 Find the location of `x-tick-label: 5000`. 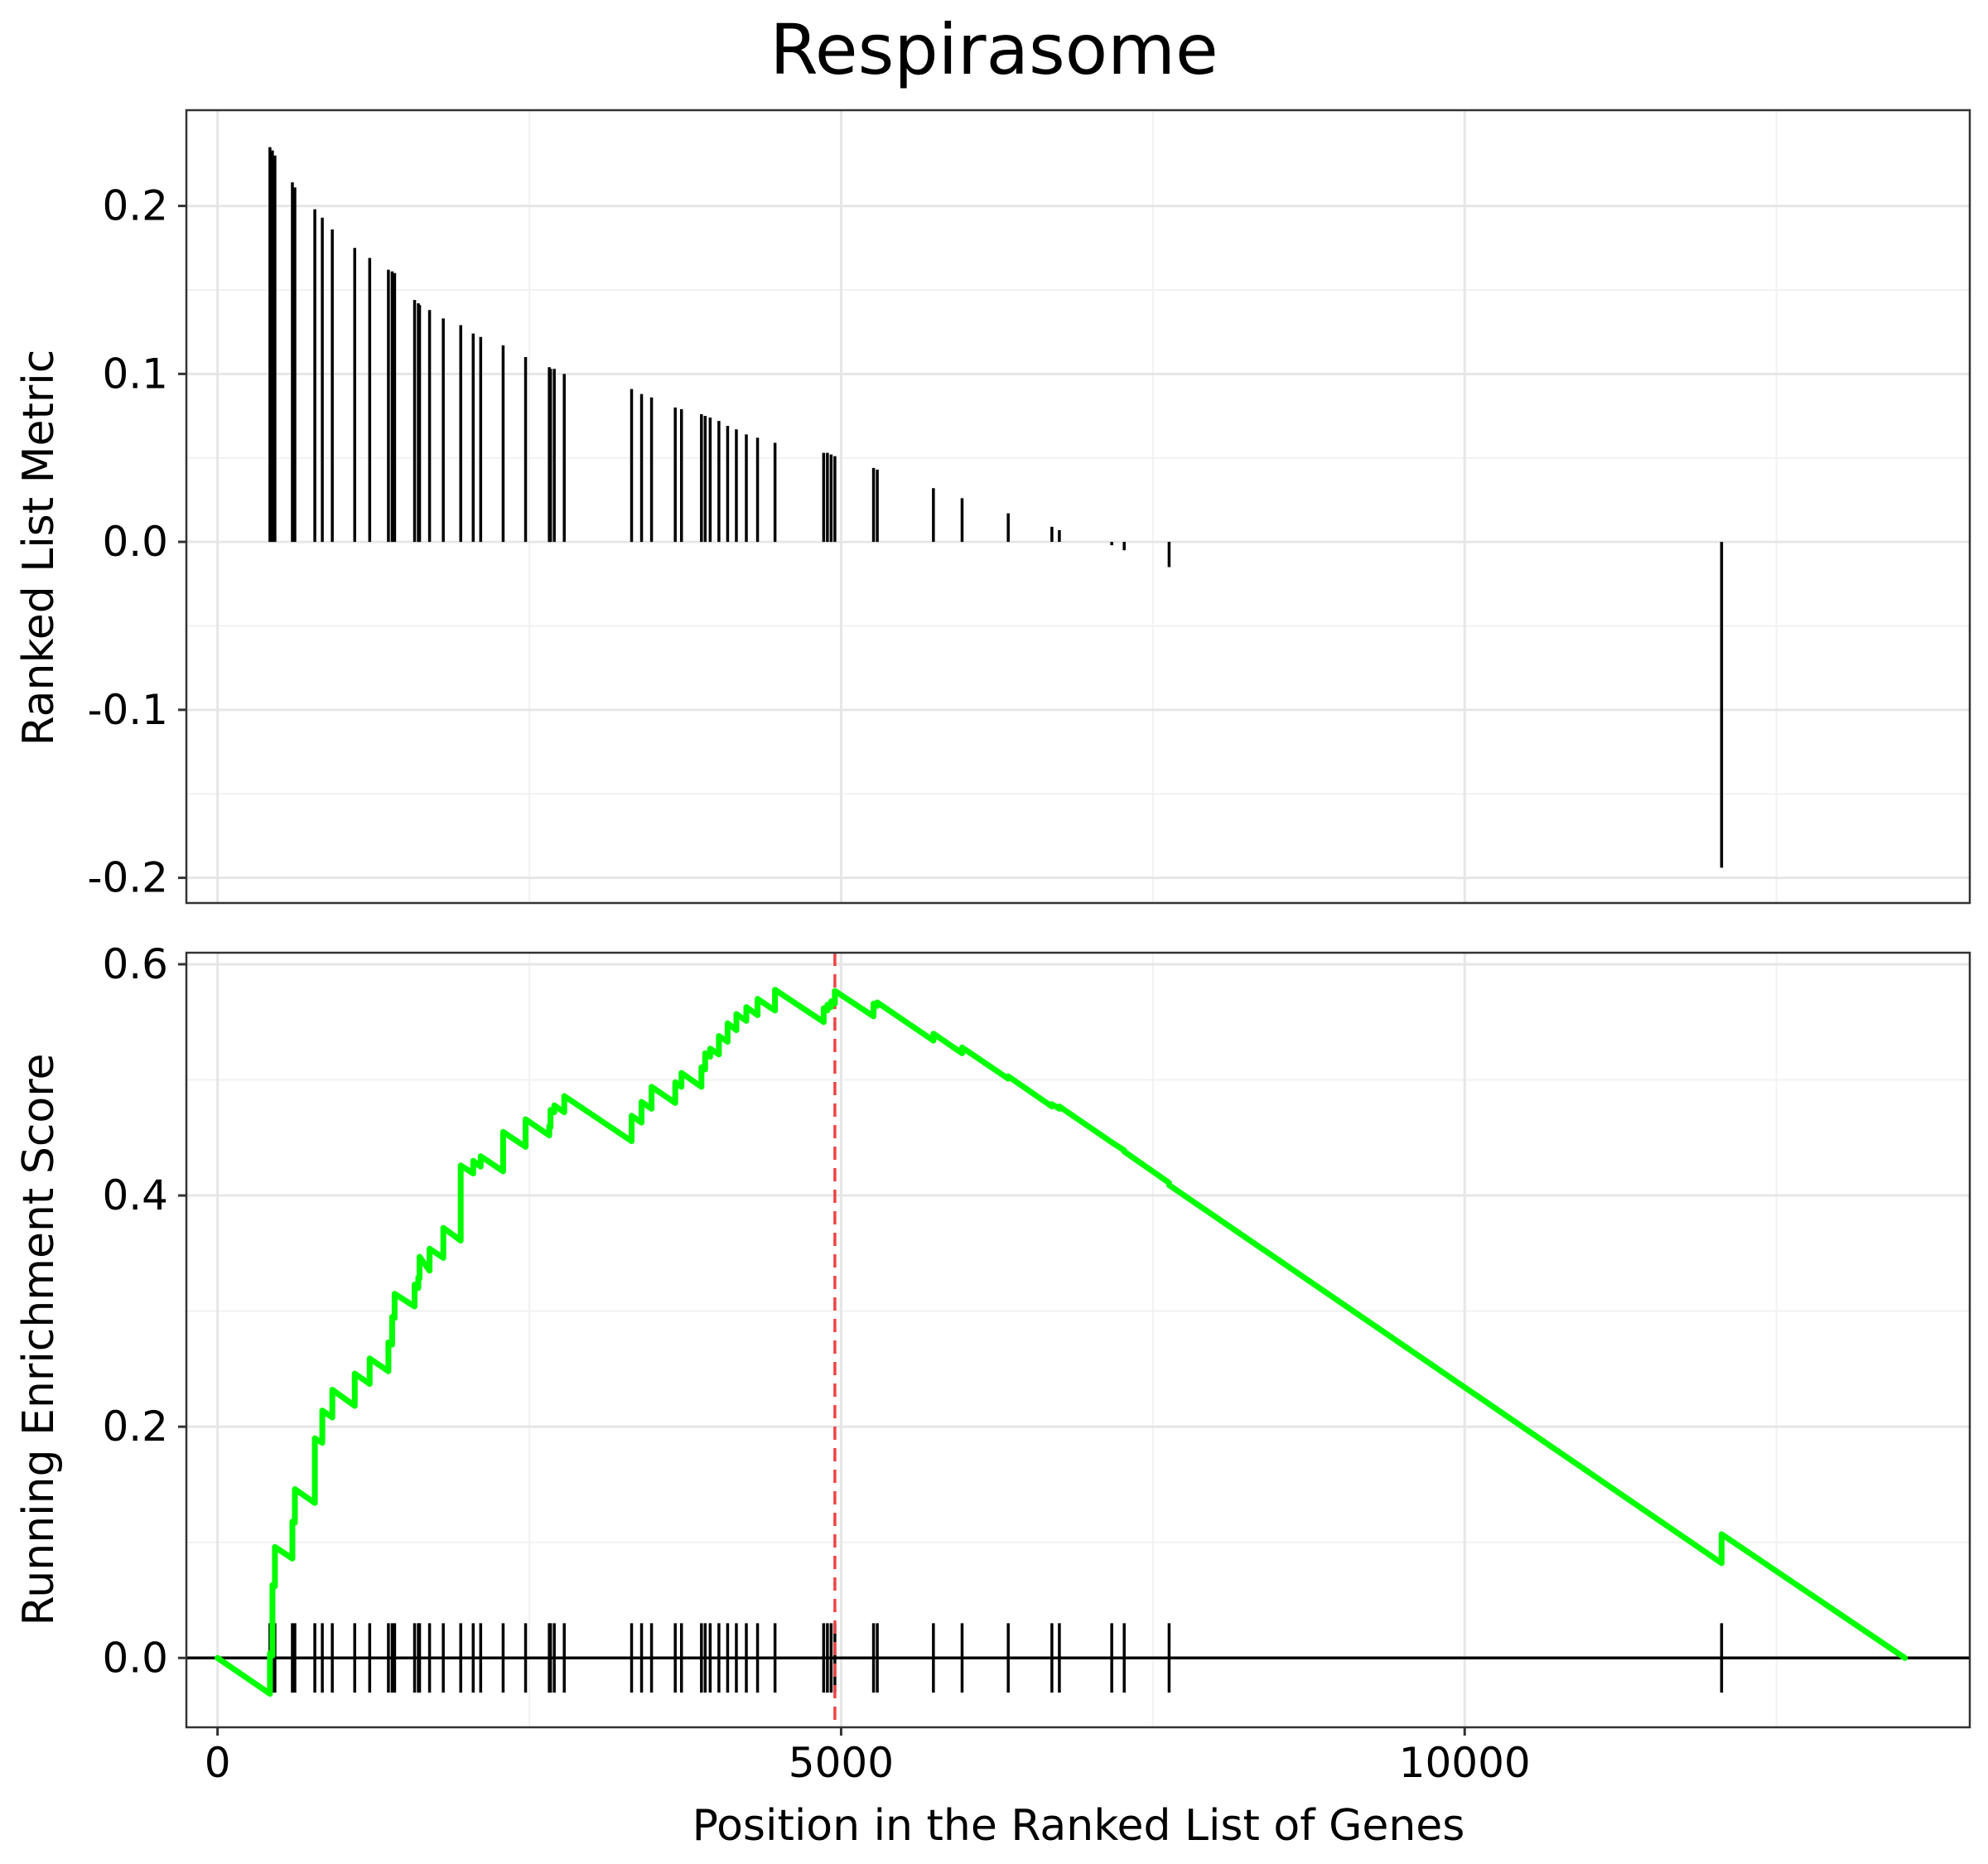

x-tick-label: 5000 is located at coordinates (841, 1763).